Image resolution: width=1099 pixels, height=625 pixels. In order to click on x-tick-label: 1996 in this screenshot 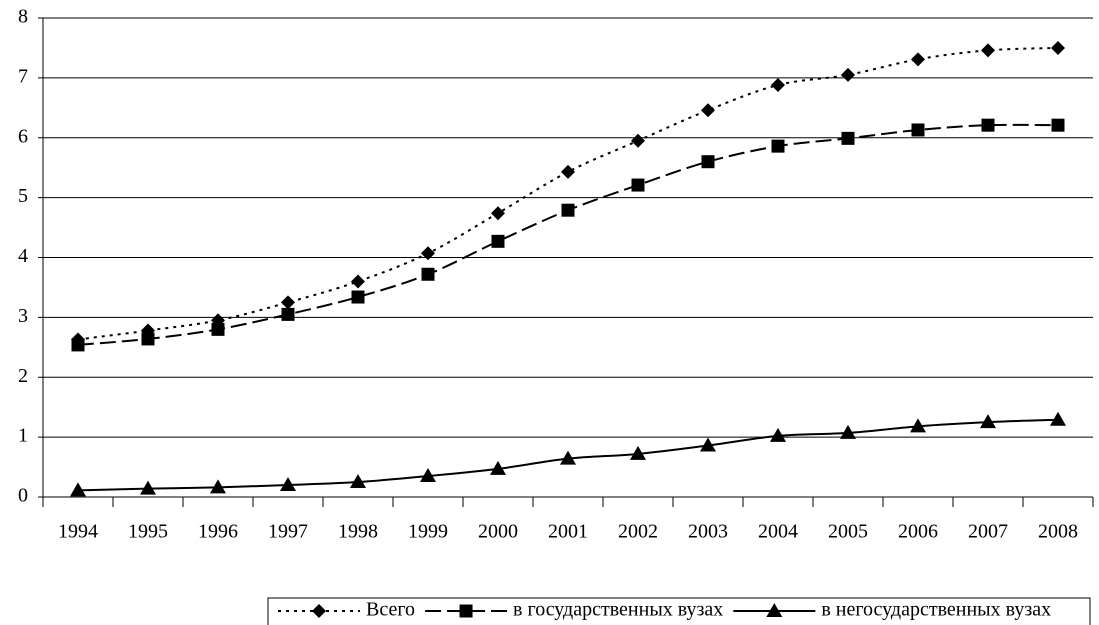, I will do `click(218, 532)`.